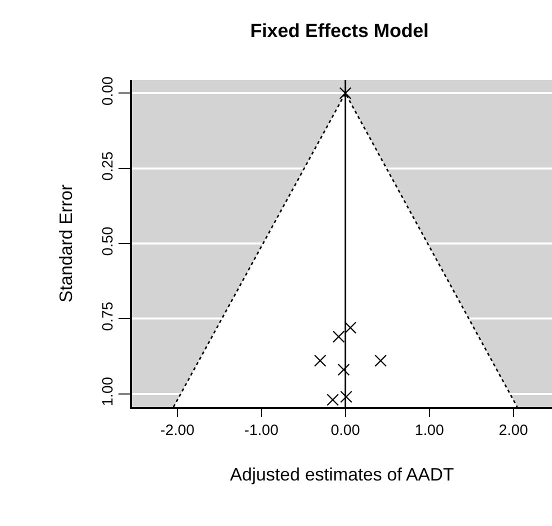  I want to click on x-tick-label: 1.00, so click(429, 430).